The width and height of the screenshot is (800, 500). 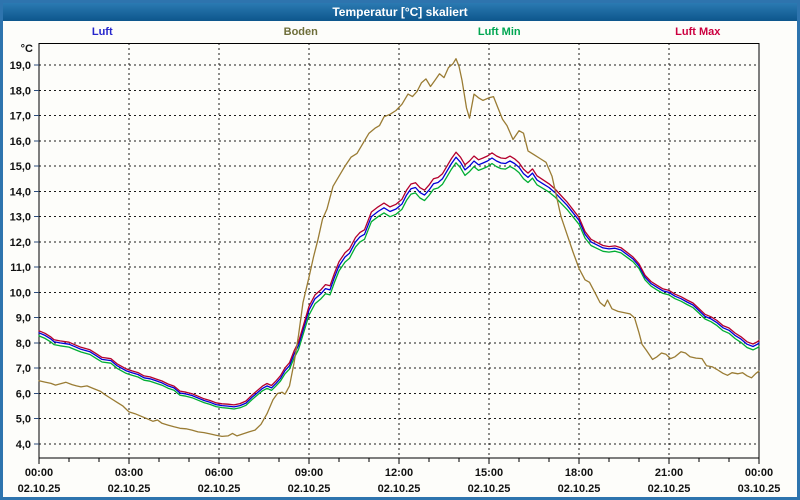 I want to click on legend-item-luft-max: Luft Max, so click(x=698, y=32).